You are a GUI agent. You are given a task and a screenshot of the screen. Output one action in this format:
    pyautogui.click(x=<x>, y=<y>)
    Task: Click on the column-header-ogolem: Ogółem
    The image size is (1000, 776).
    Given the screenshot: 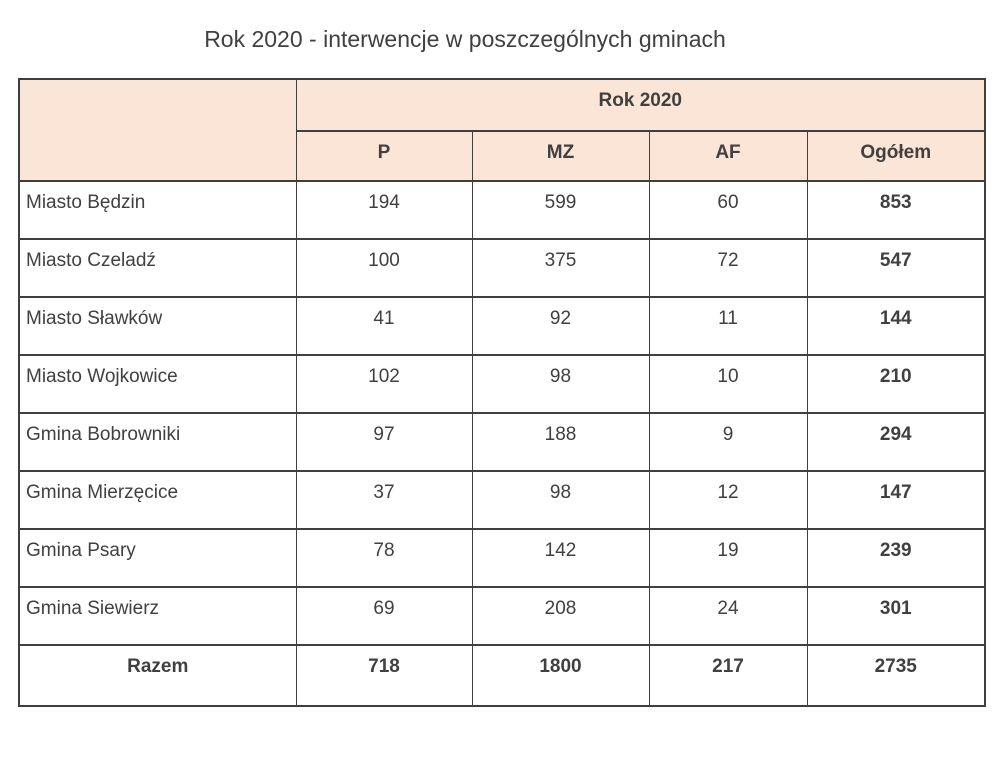 What is the action you would take?
    pyautogui.click(x=896, y=156)
    